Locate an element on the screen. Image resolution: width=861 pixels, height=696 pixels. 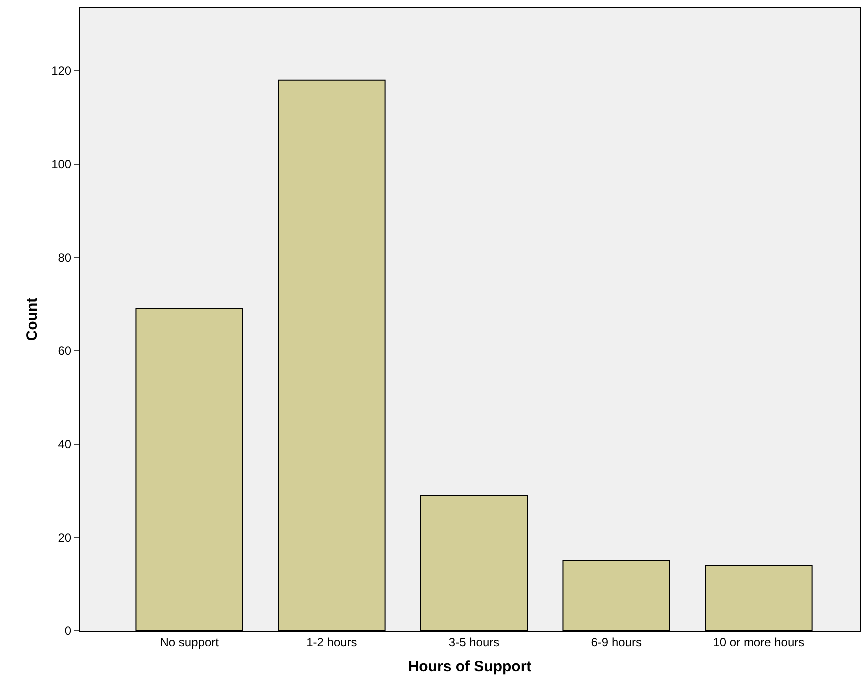
x-axis-title: Hours of Support is located at coordinates (470, 667).